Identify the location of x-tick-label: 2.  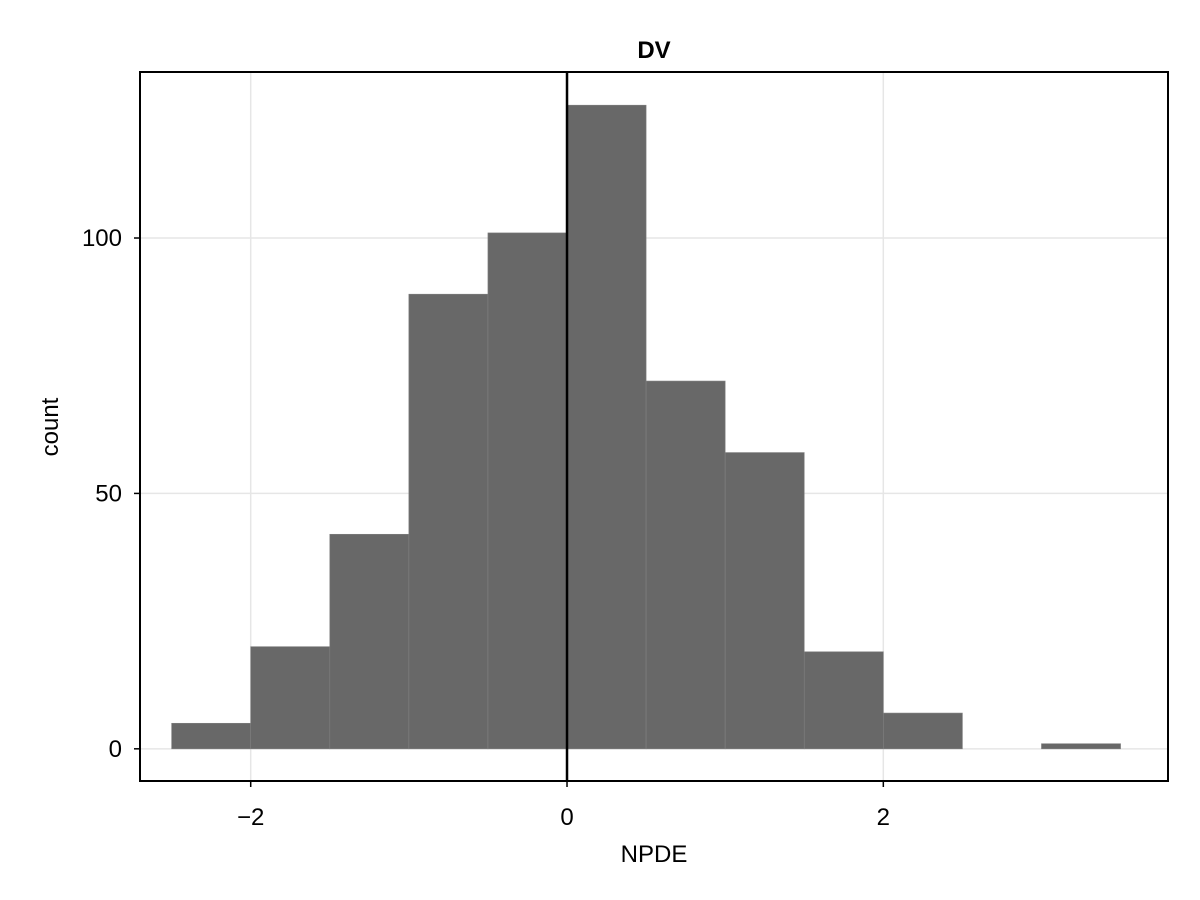
(883, 817).